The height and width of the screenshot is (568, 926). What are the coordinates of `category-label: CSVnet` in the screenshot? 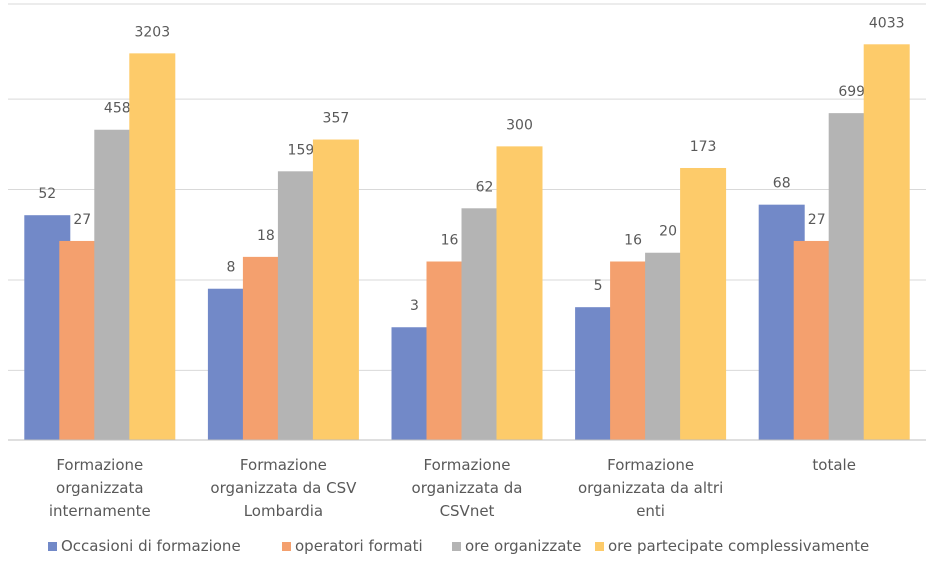 It's located at (467, 511).